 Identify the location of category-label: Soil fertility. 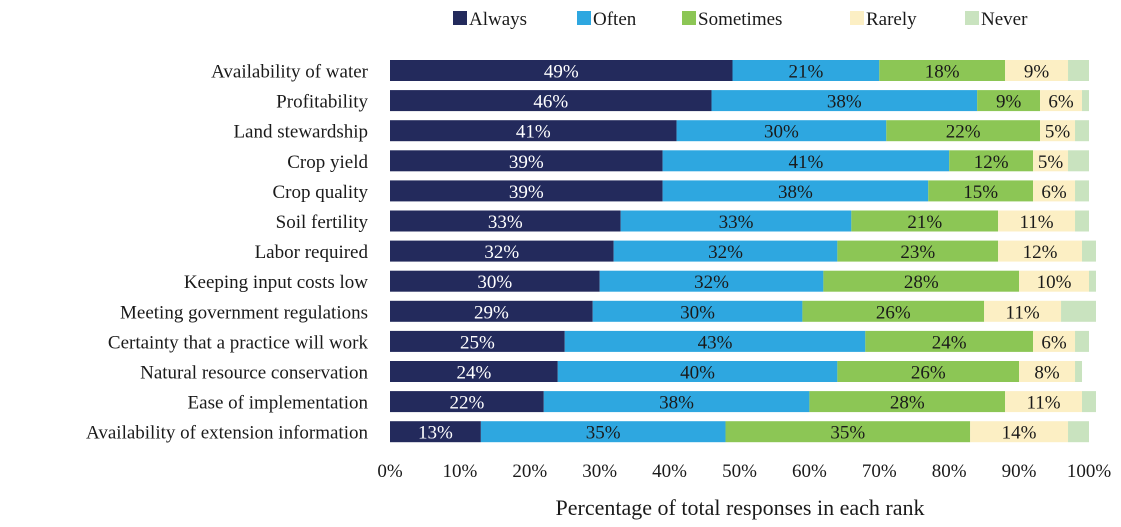
(322, 222).